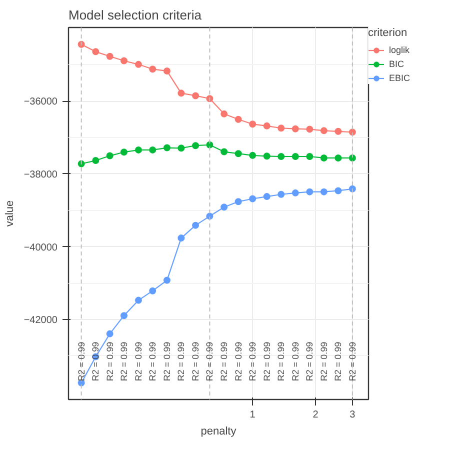 Image resolution: width=464 pixels, height=467 pixels. I want to click on y-tick-label: −38000, so click(41, 174).